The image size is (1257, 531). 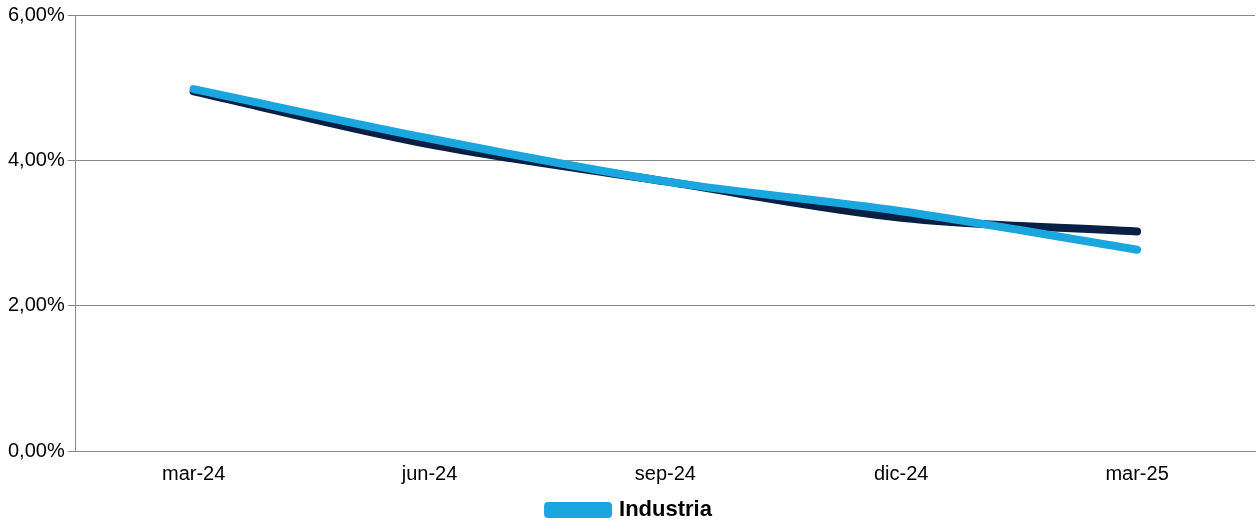 What do you see at coordinates (36, 158) in the screenshot?
I see `y-tick-label: 4,00%` at bounding box center [36, 158].